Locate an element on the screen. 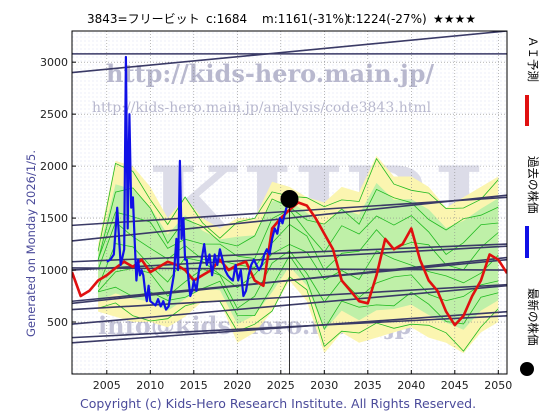 Image resolution: width=560 pixels, height=420 pixels. x-tick-label: 2025 is located at coordinates (281, 385).